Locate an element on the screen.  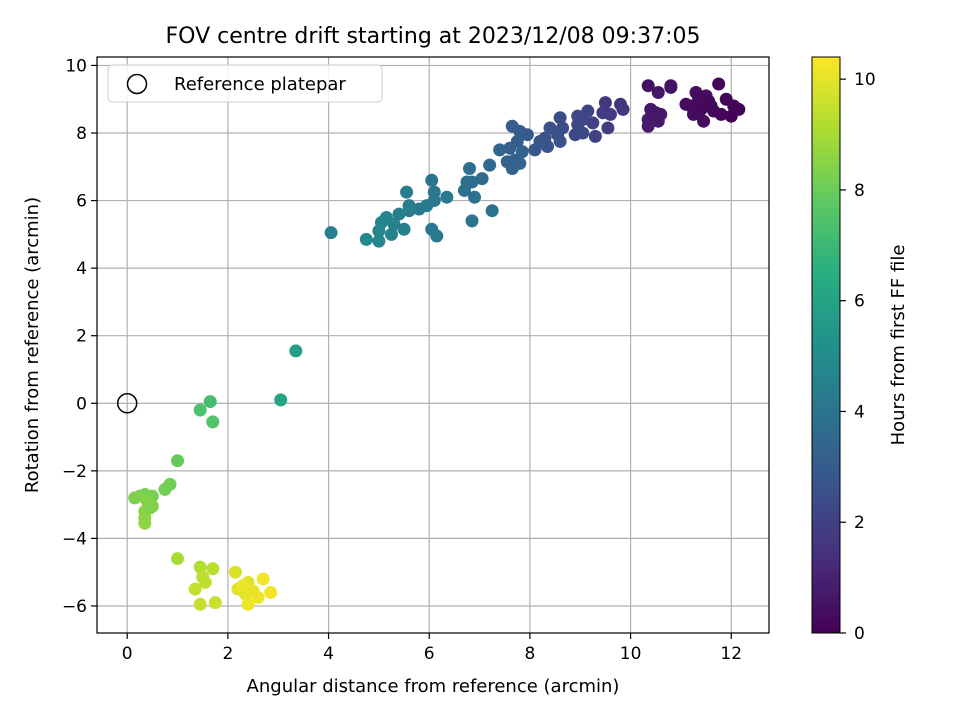
x-tick-label: 2 is located at coordinates (227, 654).